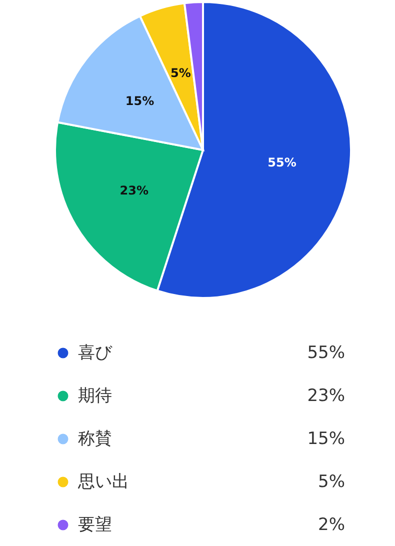 The height and width of the screenshot is (546, 395). Describe the element at coordinates (95, 353) in the screenshot. I see `legend-label: 喜び` at that location.